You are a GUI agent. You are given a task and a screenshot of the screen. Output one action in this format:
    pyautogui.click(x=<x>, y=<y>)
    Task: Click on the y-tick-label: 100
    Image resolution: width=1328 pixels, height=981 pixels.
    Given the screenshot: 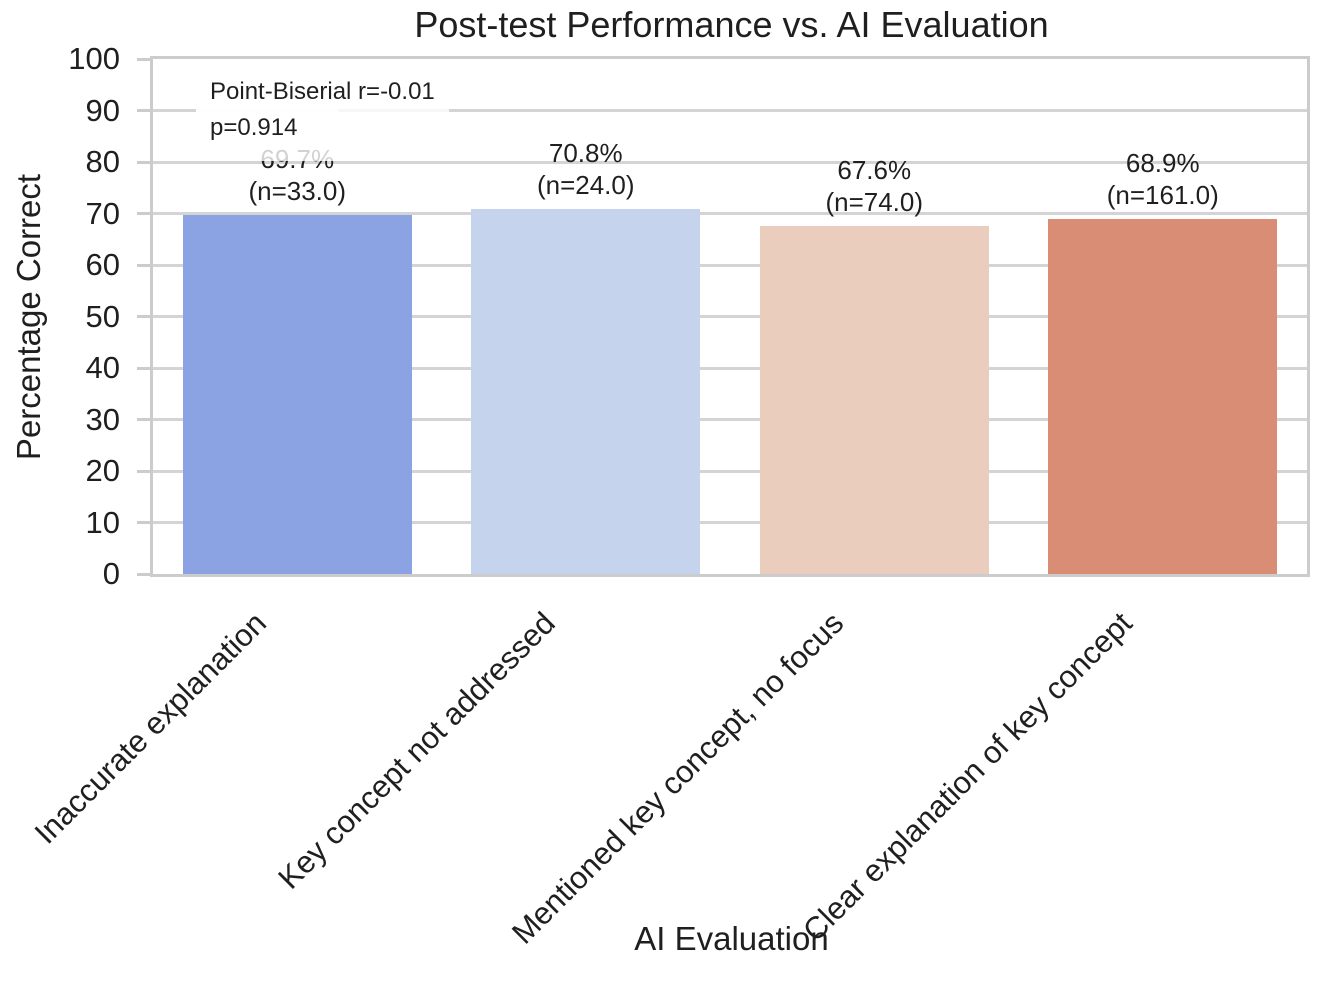 What is the action you would take?
    pyautogui.click(x=94, y=58)
    